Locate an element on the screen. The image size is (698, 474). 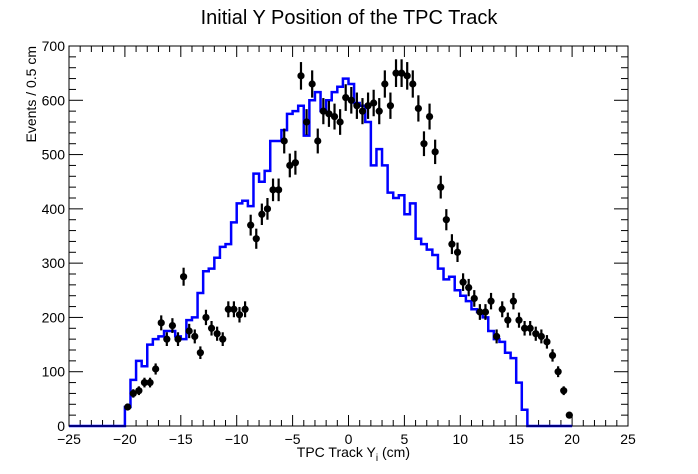
x-tick-label: −15 is located at coordinates (181, 439).